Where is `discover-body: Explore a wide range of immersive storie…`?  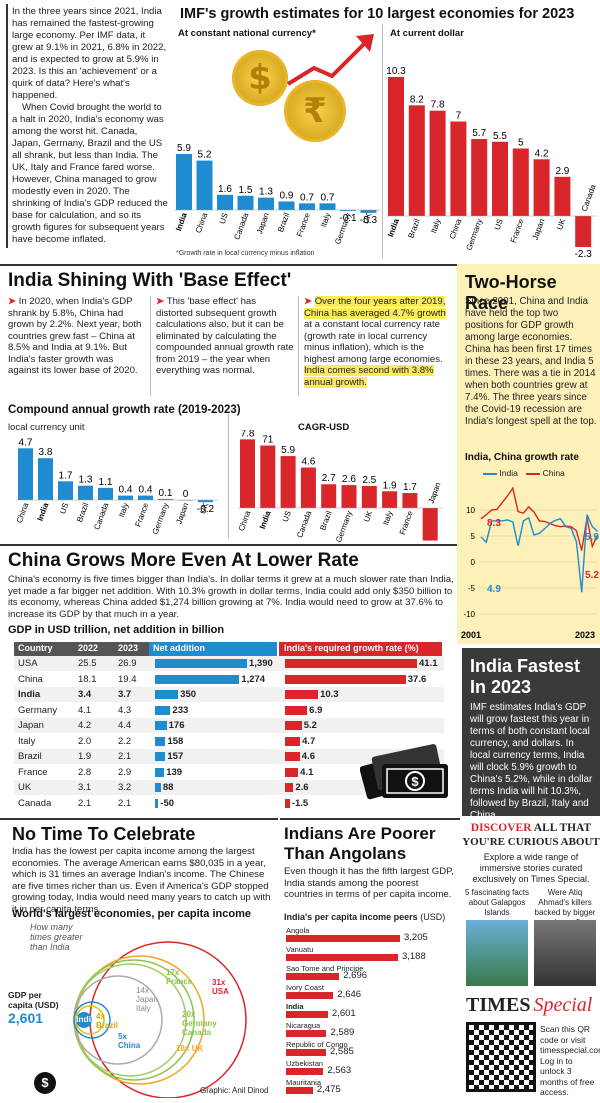
discover-body: Explore a wide range of immersive storie… is located at coordinates (531, 868).